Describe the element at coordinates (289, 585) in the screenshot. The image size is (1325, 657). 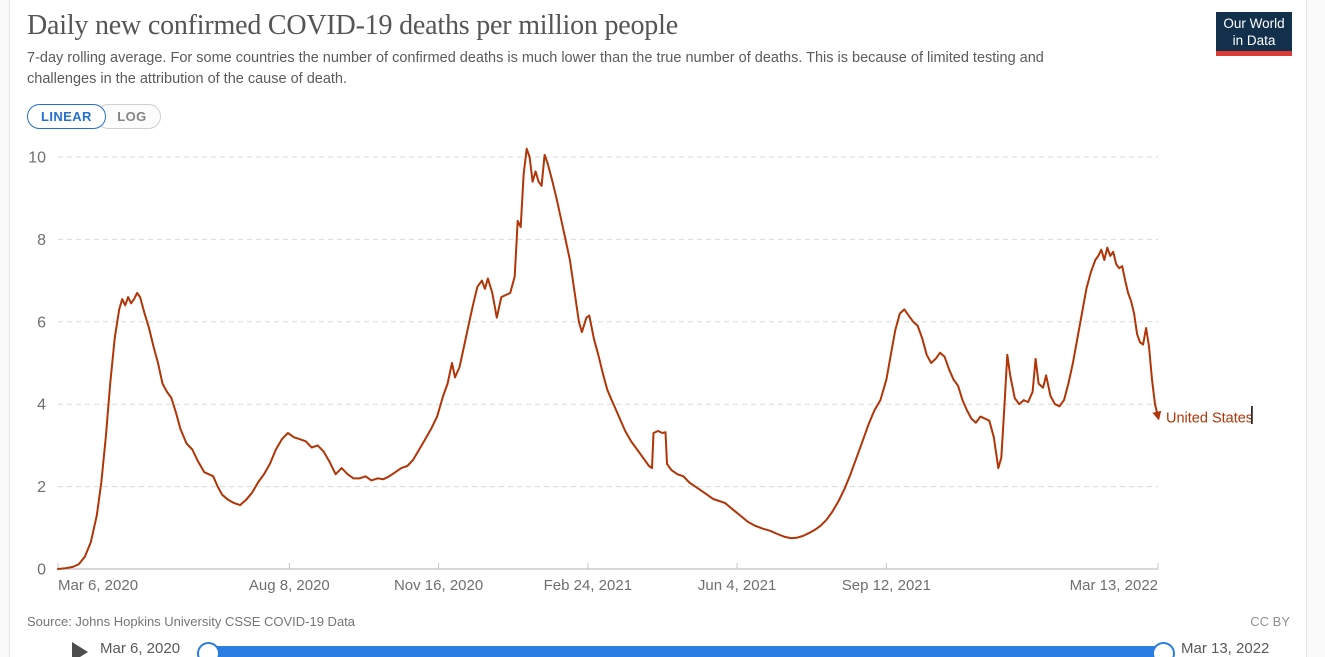
I see `x-axis-label: Aug 8, 2020` at that location.